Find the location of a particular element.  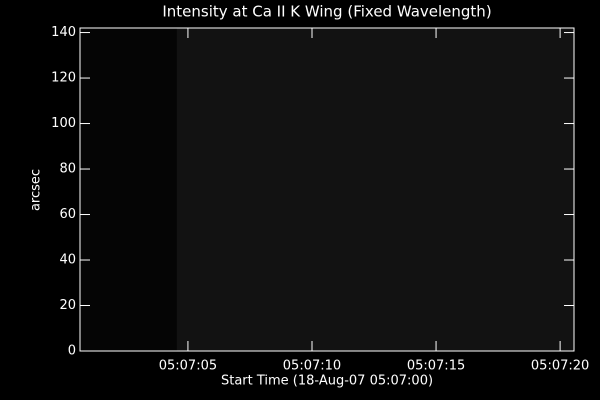

y-tick-label: 120 is located at coordinates (63, 78).